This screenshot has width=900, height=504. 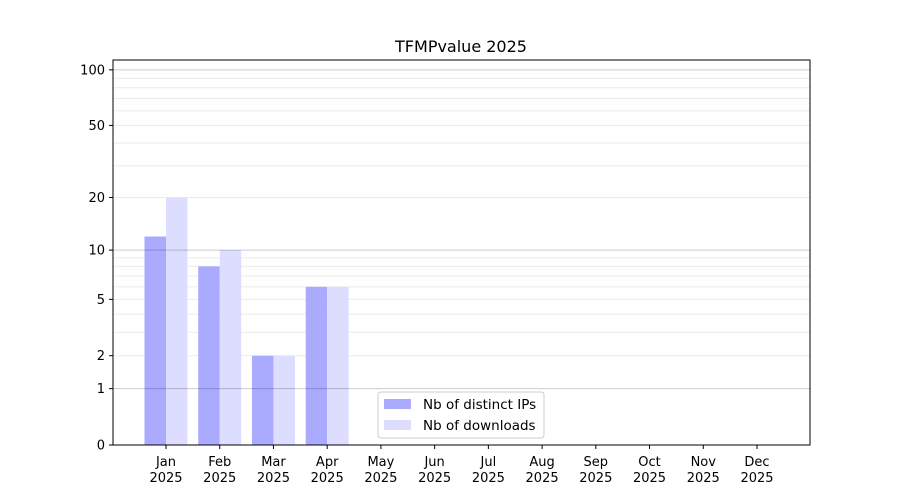 What do you see at coordinates (479, 405) in the screenshot?
I see `legend-label-ips: Nb of distinct IPs` at bounding box center [479, 405].